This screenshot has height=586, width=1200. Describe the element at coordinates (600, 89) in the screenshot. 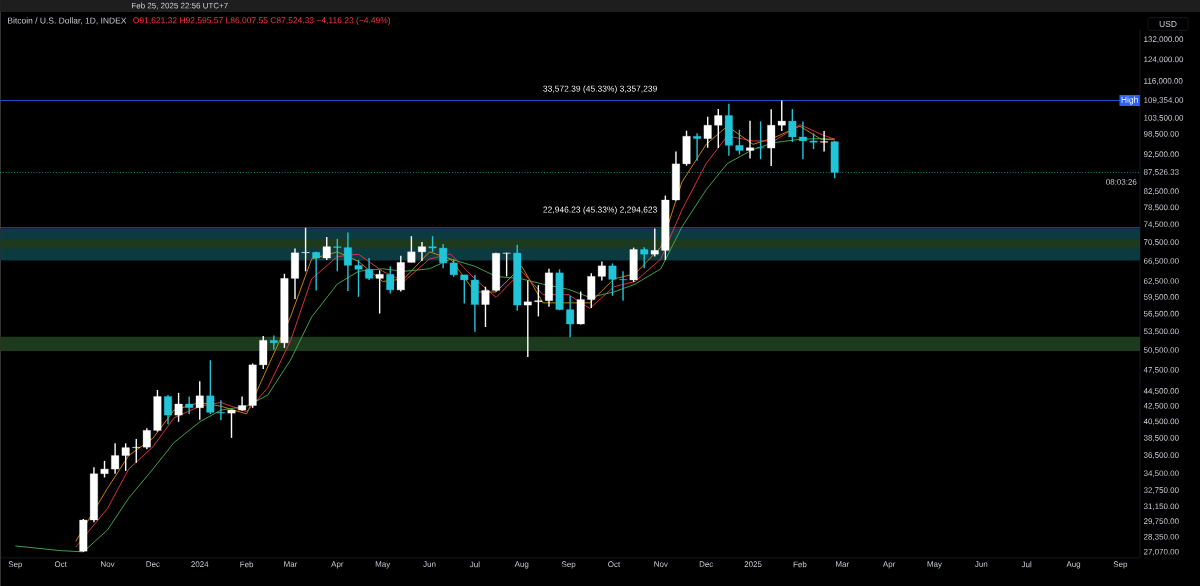

I see `annotation: 33,572.39 (45.33%) 3,357,239` at that location.